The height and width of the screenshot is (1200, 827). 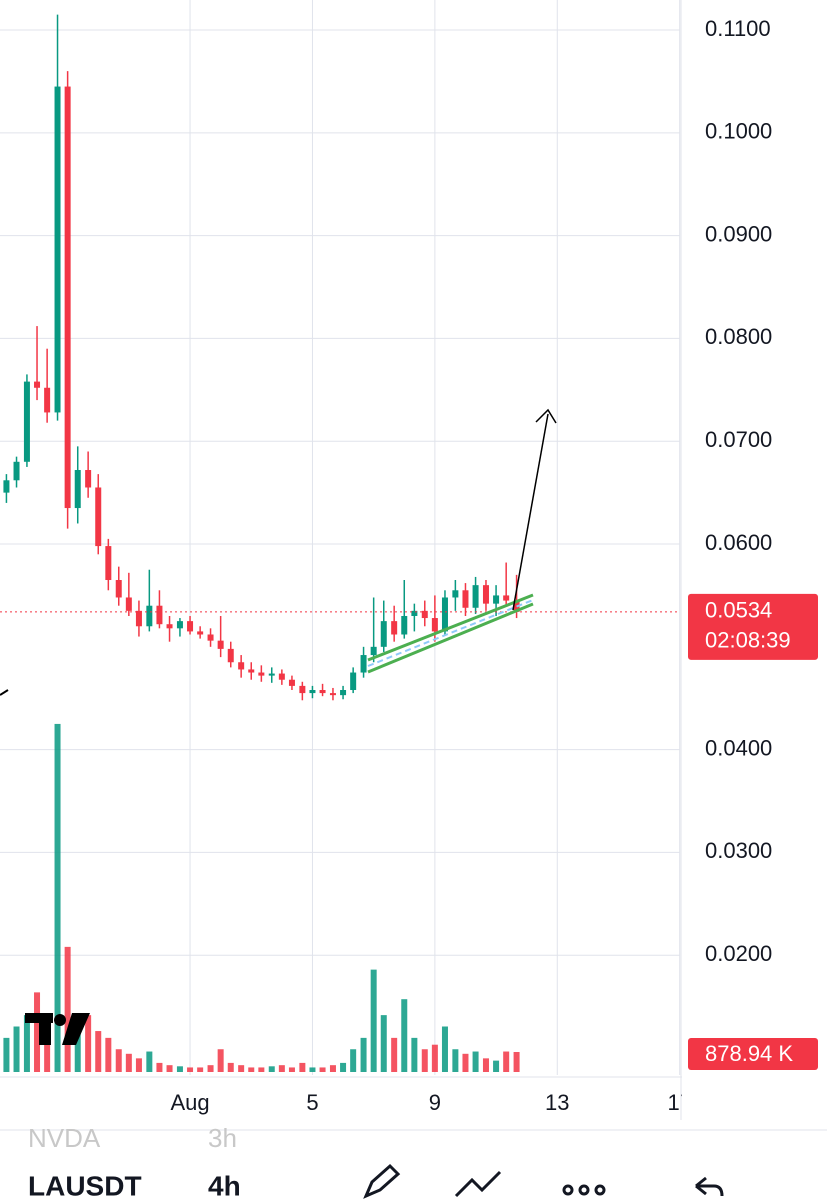 What do you see at coordinates (738, 28) in the screenshot?
I see `y-tick-label: 0.1100` at bounding box center [738, 28].